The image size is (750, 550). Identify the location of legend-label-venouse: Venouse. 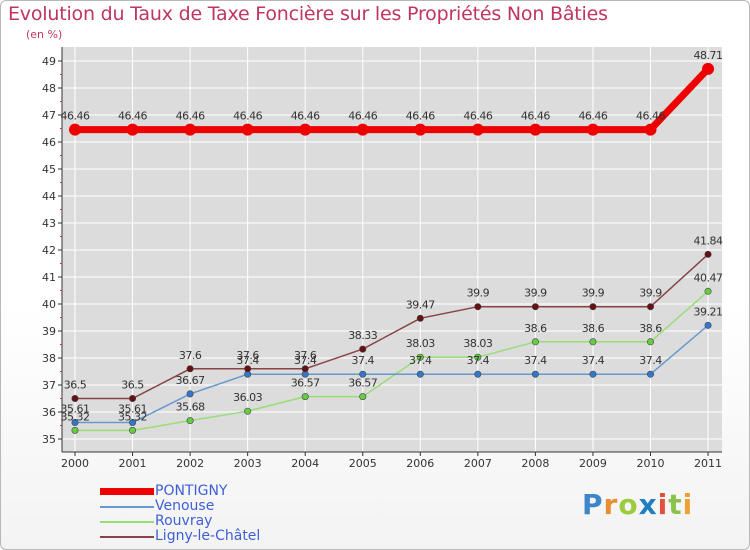
(185, 506).